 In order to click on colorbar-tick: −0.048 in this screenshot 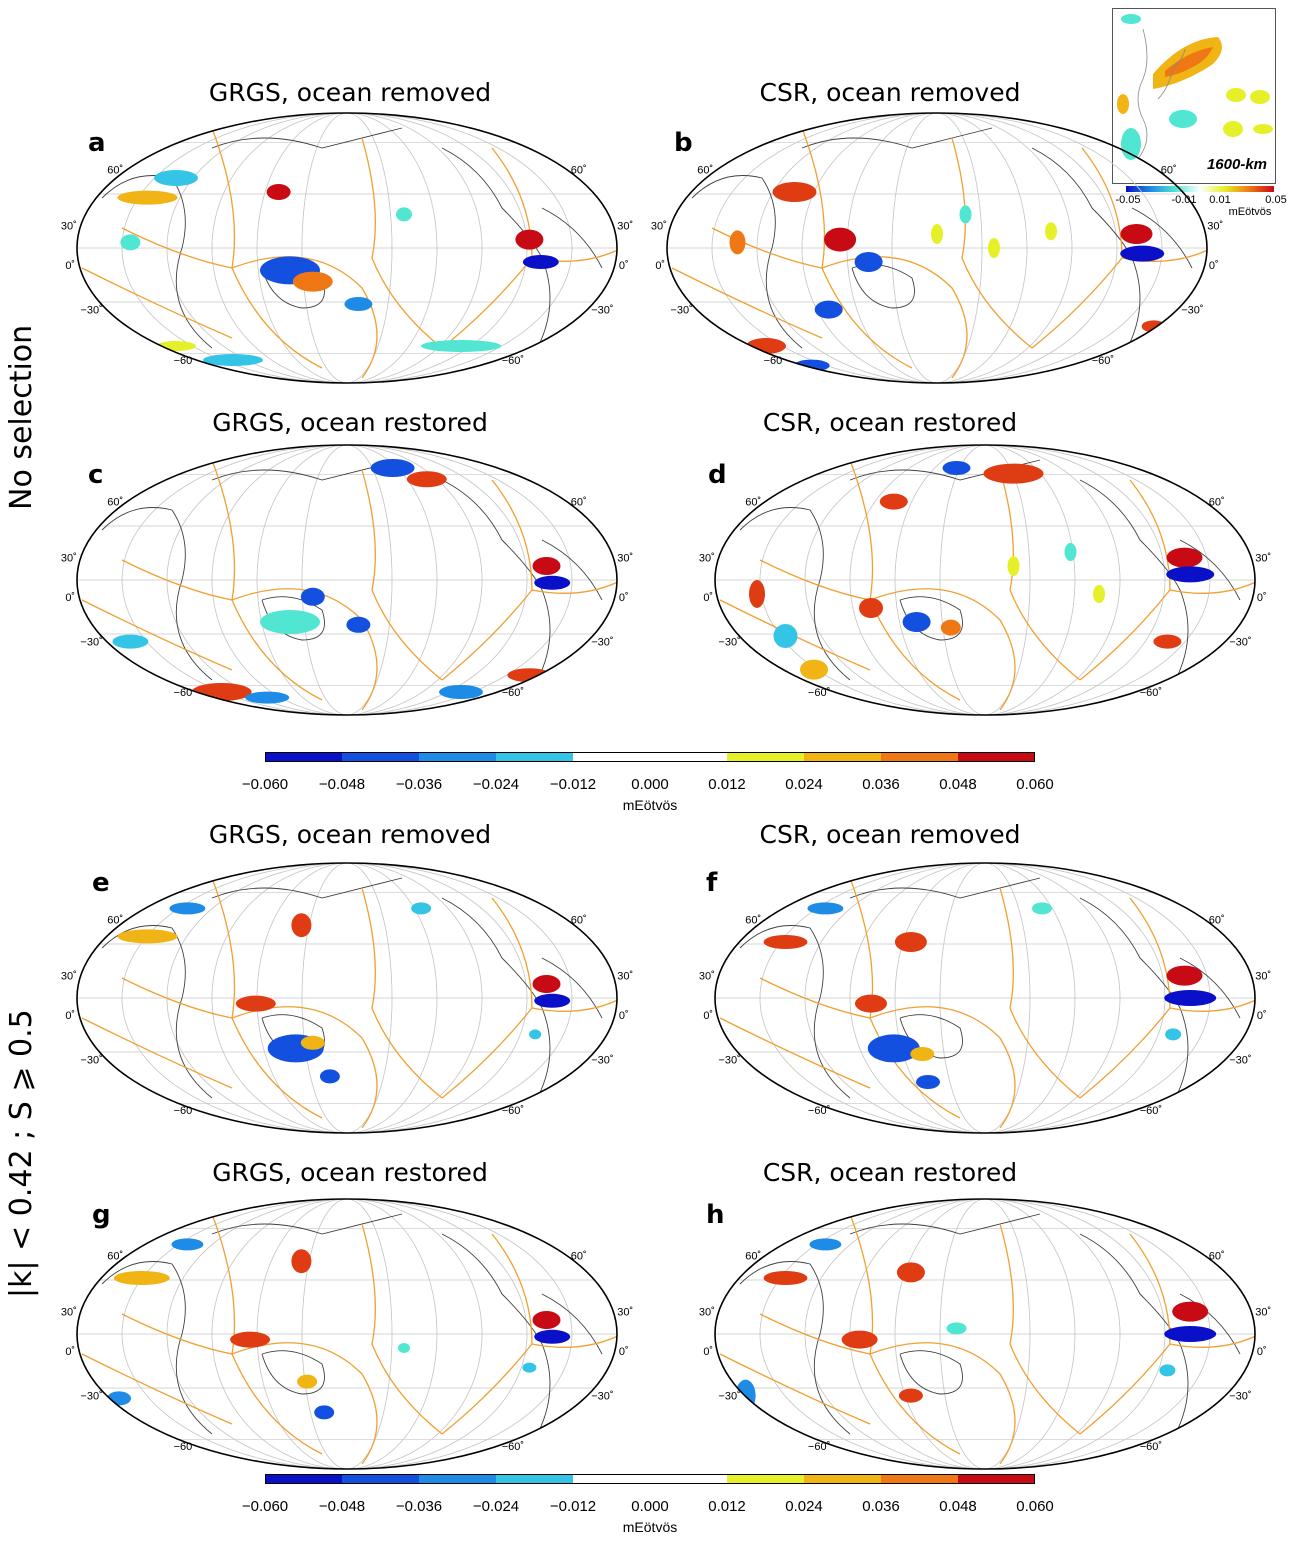, I will do `click(342, 784)`.